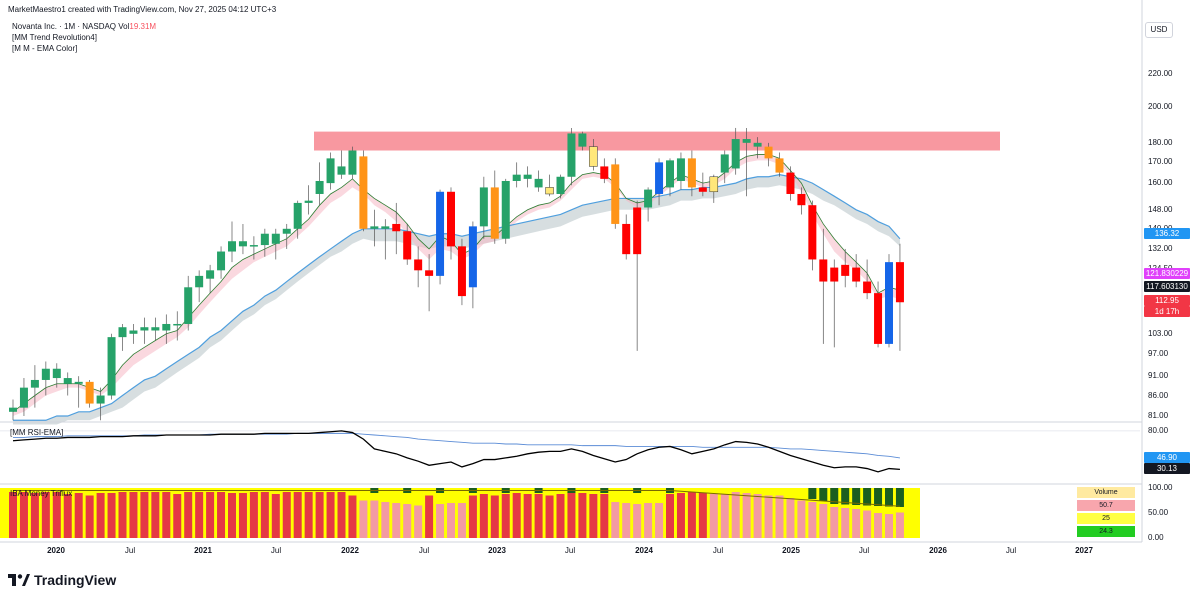  I want to click on flux-title: IBA Money Triflux, so click(41, 493).